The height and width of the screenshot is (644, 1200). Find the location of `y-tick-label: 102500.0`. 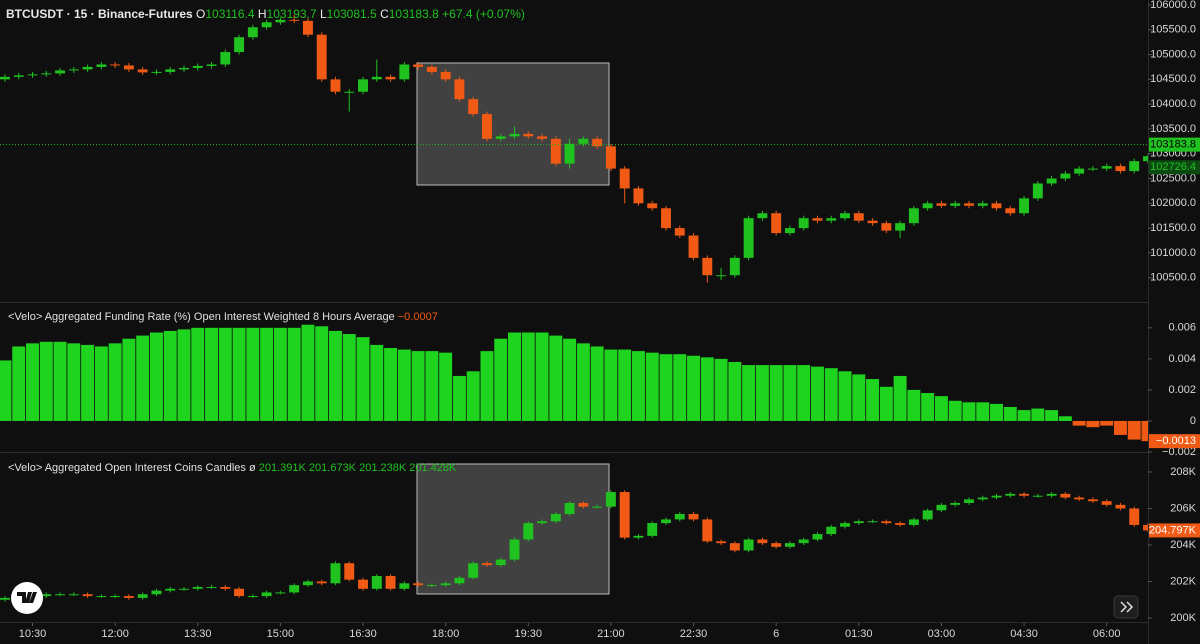

y-tick-label: 102500.0 is located at coordinates (1173, 178).